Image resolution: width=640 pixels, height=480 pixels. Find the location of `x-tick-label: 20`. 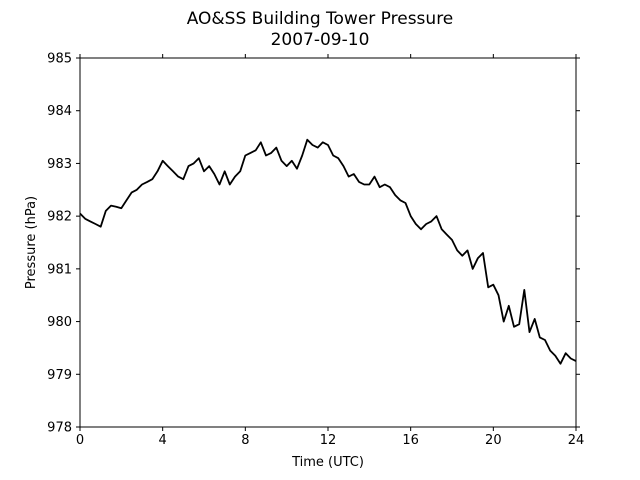

x-tick-label: 20 is located at coordinates (493, 440).